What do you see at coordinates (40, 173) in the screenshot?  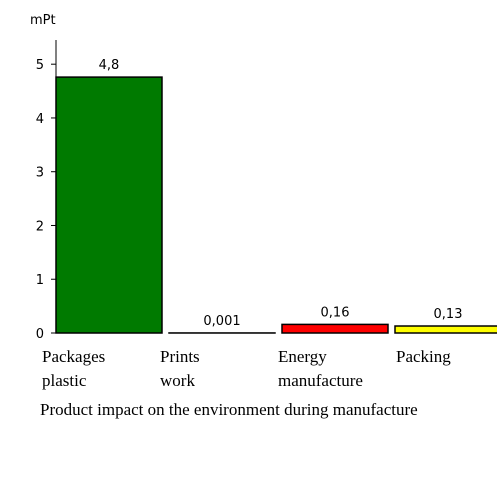 I see `y-tick-label: 3` at bounding box center [40, 173].